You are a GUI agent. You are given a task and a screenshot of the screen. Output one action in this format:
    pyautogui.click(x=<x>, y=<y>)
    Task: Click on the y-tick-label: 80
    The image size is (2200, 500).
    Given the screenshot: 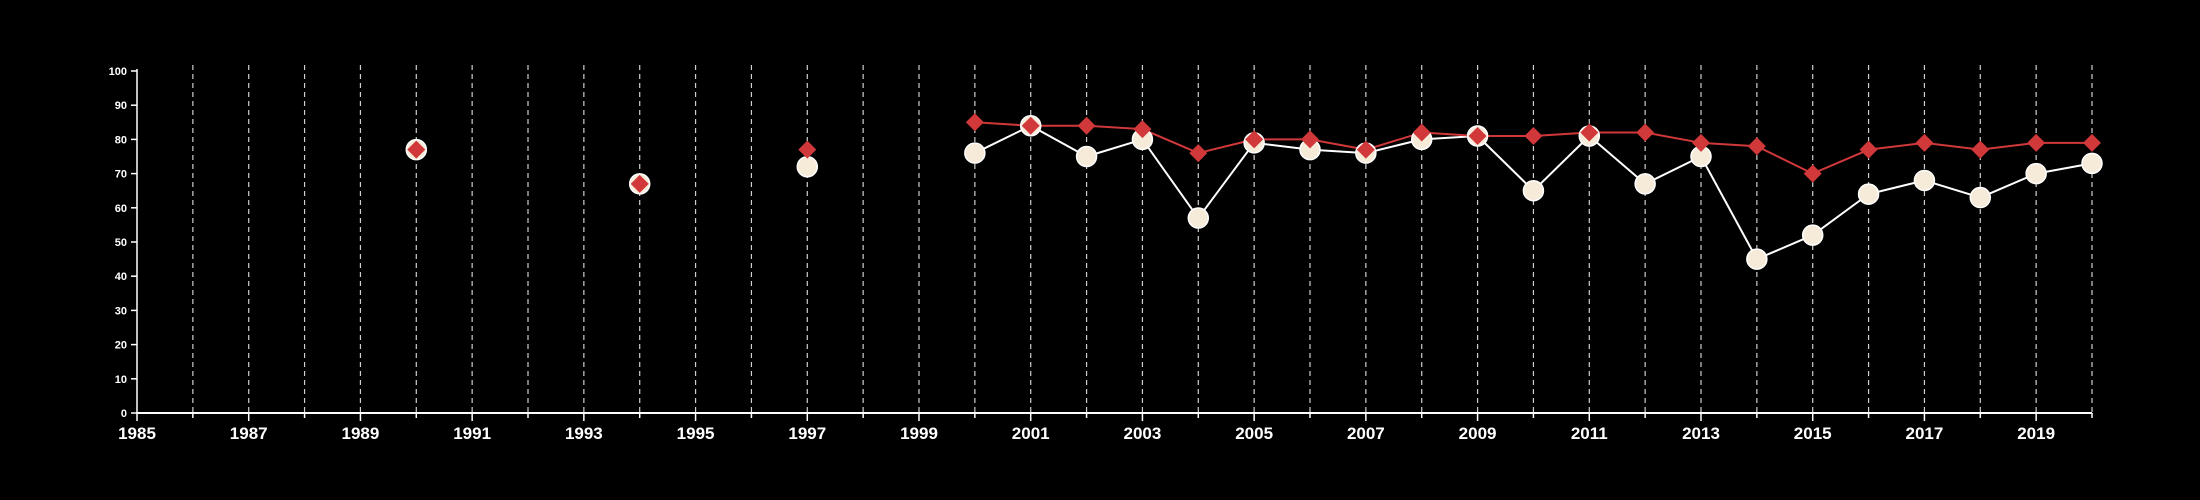 What is the action you would take?
    pyautogui.click(x=121, y=140)
    